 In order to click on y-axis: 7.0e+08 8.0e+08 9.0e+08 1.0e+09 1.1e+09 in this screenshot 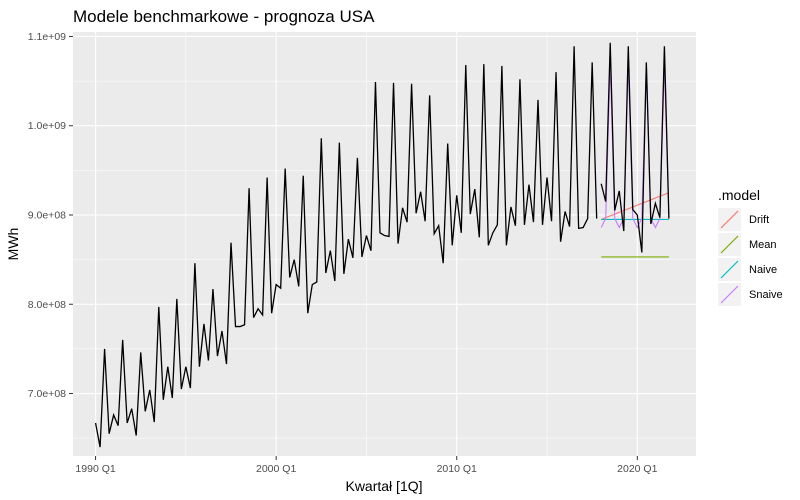, I will do `click(50, 215)`.